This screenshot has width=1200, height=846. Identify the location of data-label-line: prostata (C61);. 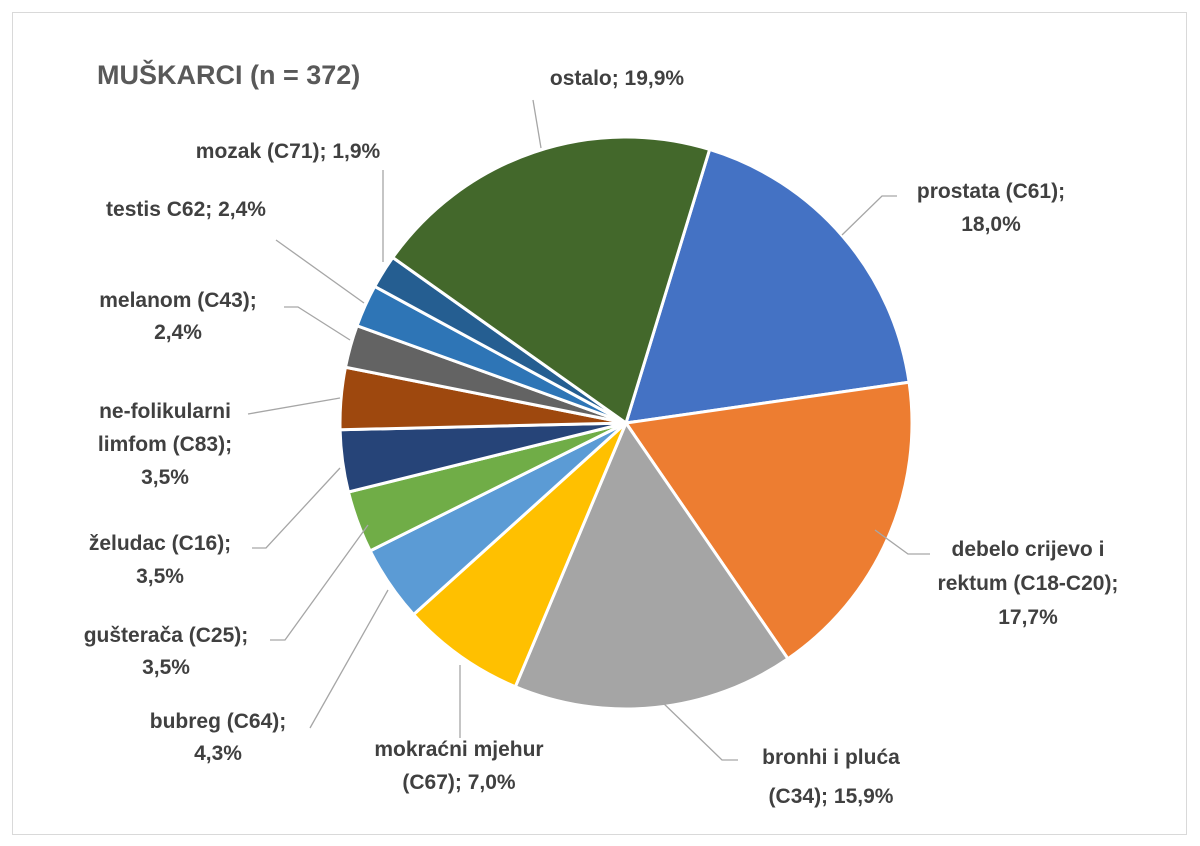
(991, 191).